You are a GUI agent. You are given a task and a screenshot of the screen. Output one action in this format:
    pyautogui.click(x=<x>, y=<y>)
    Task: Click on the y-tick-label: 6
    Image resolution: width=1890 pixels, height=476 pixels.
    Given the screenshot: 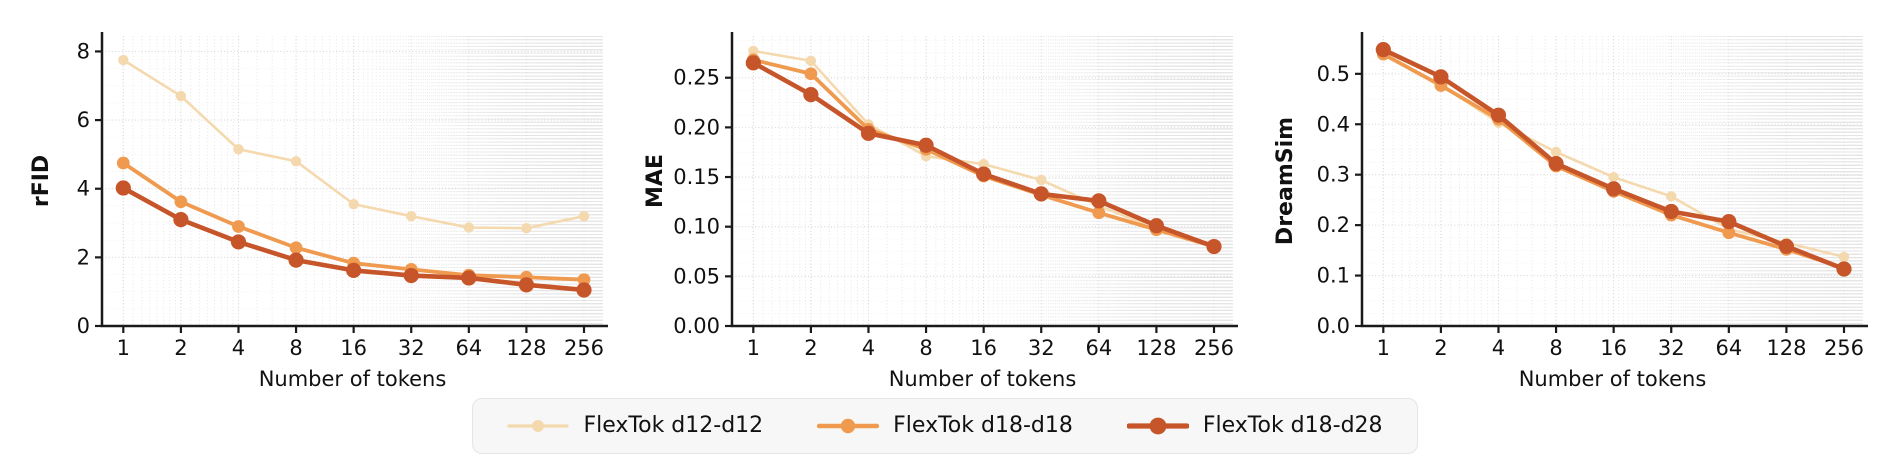 What is the action you would take?
    pyautogui.click(x=83, y=120)
    